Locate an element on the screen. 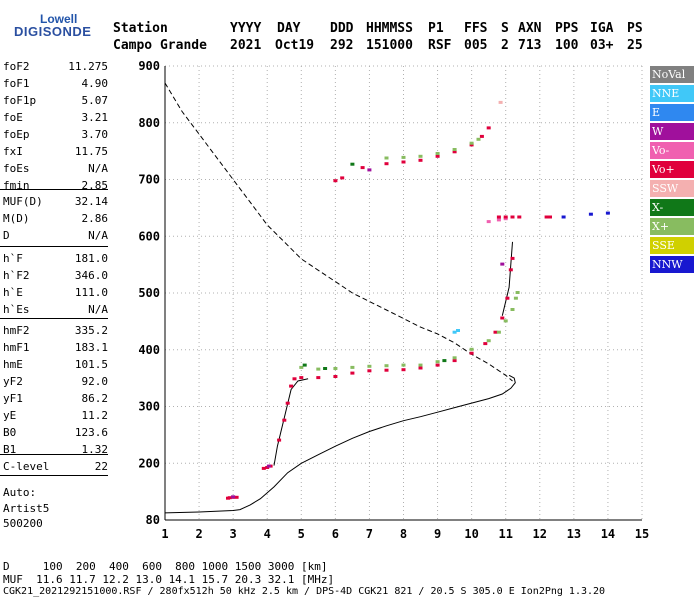  param-name: hmF2 is located at coordinates (16, 330).